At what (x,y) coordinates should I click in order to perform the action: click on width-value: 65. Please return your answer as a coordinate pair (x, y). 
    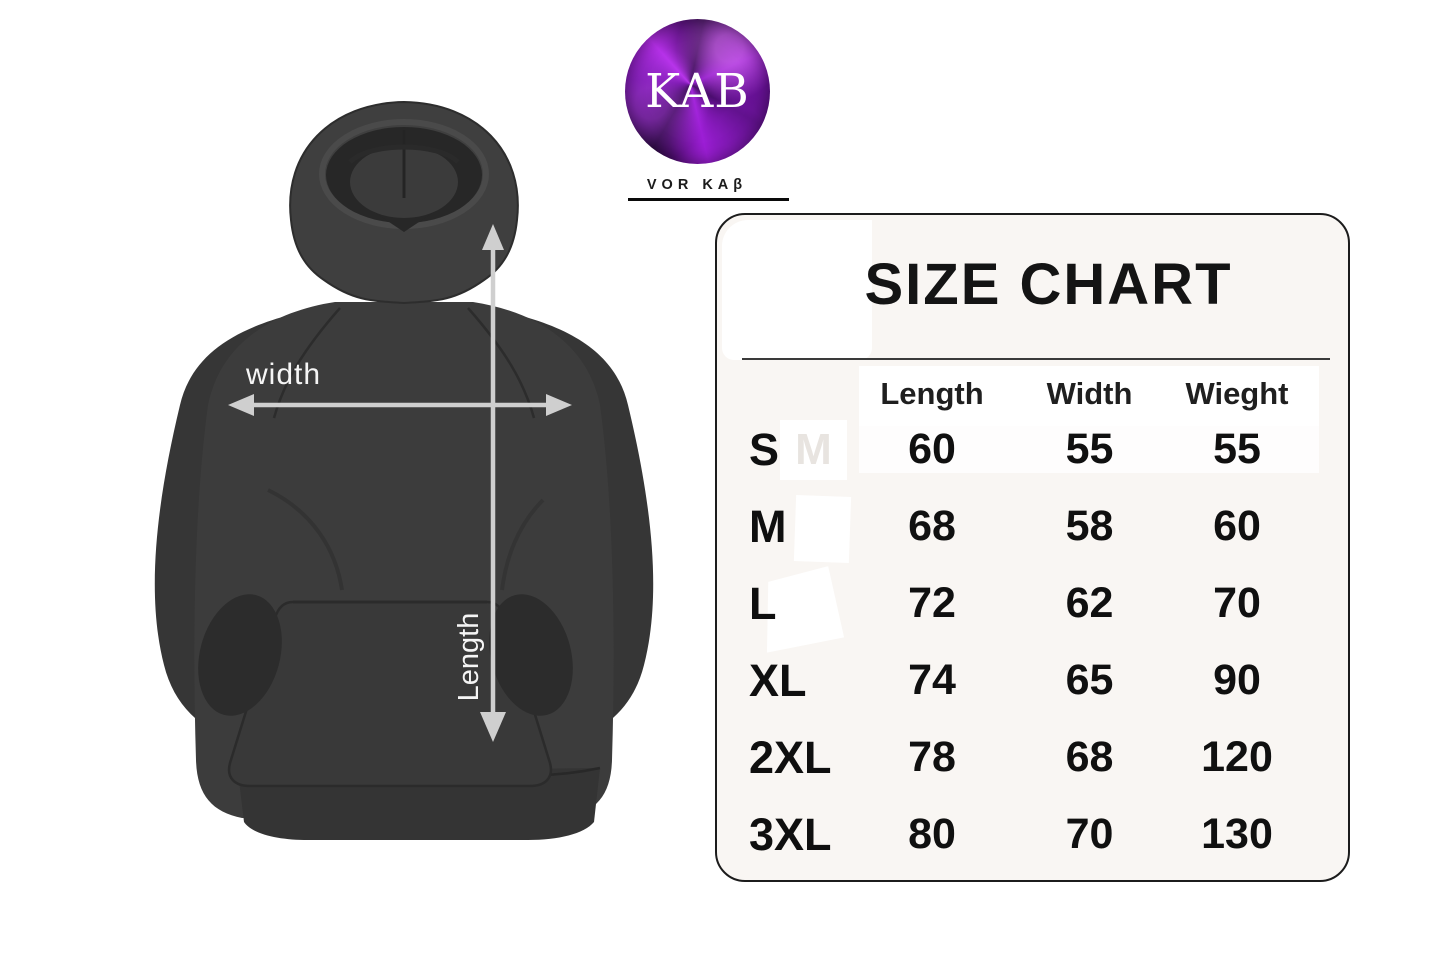
    Looking at the image, I should click on (1089, 680).